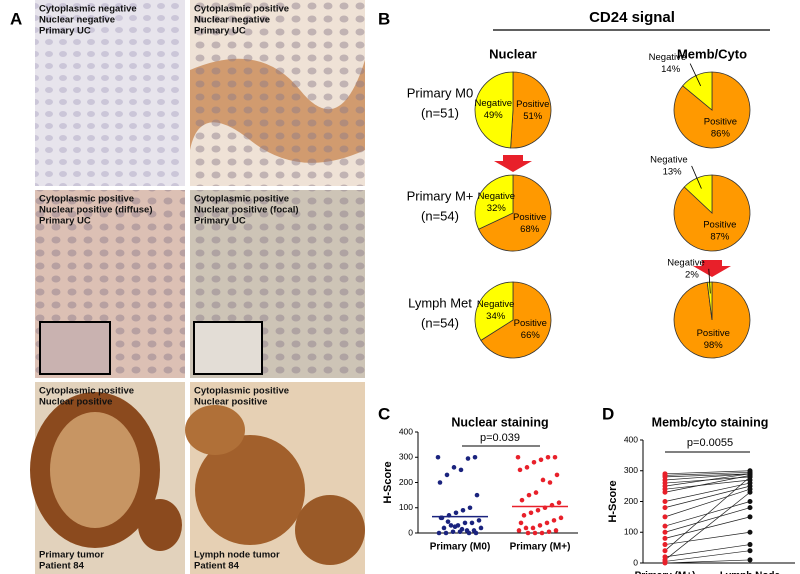 The image size is (800, 574). Describe the element at coordinates (631, 532) in the screenshot. I see `y-tick-label: 100` at that location.